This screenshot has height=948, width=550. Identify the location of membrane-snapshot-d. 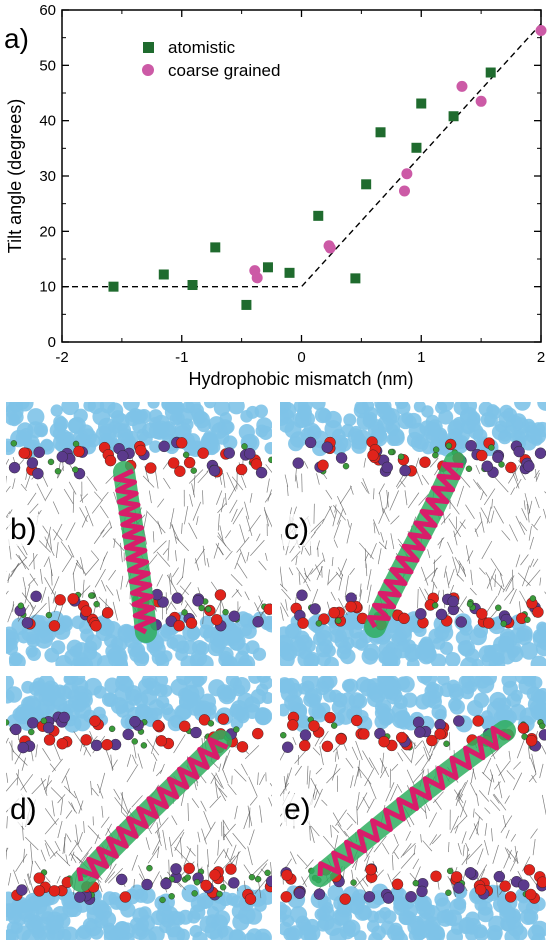
(139, 808).